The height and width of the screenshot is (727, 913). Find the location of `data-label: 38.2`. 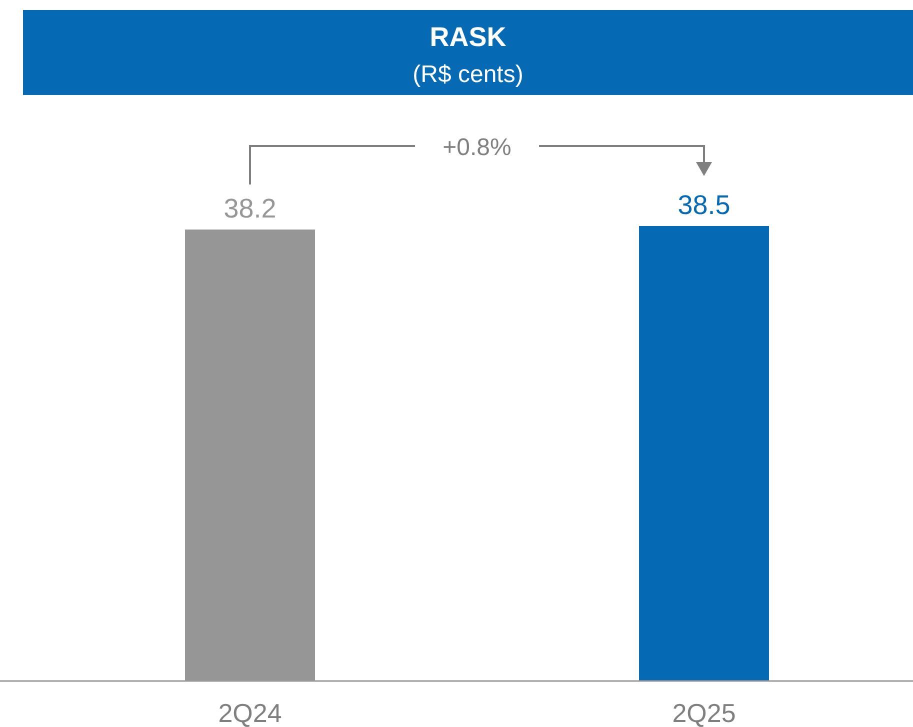

data-label: 38.2 is located at coordinates (250, 209).